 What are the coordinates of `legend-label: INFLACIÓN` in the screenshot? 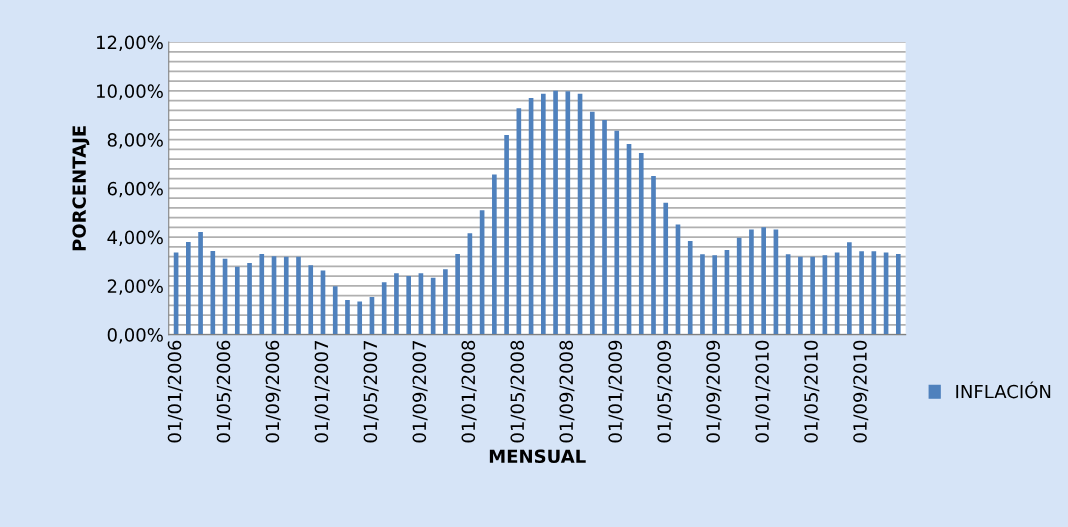 It's located at (1003, 390).